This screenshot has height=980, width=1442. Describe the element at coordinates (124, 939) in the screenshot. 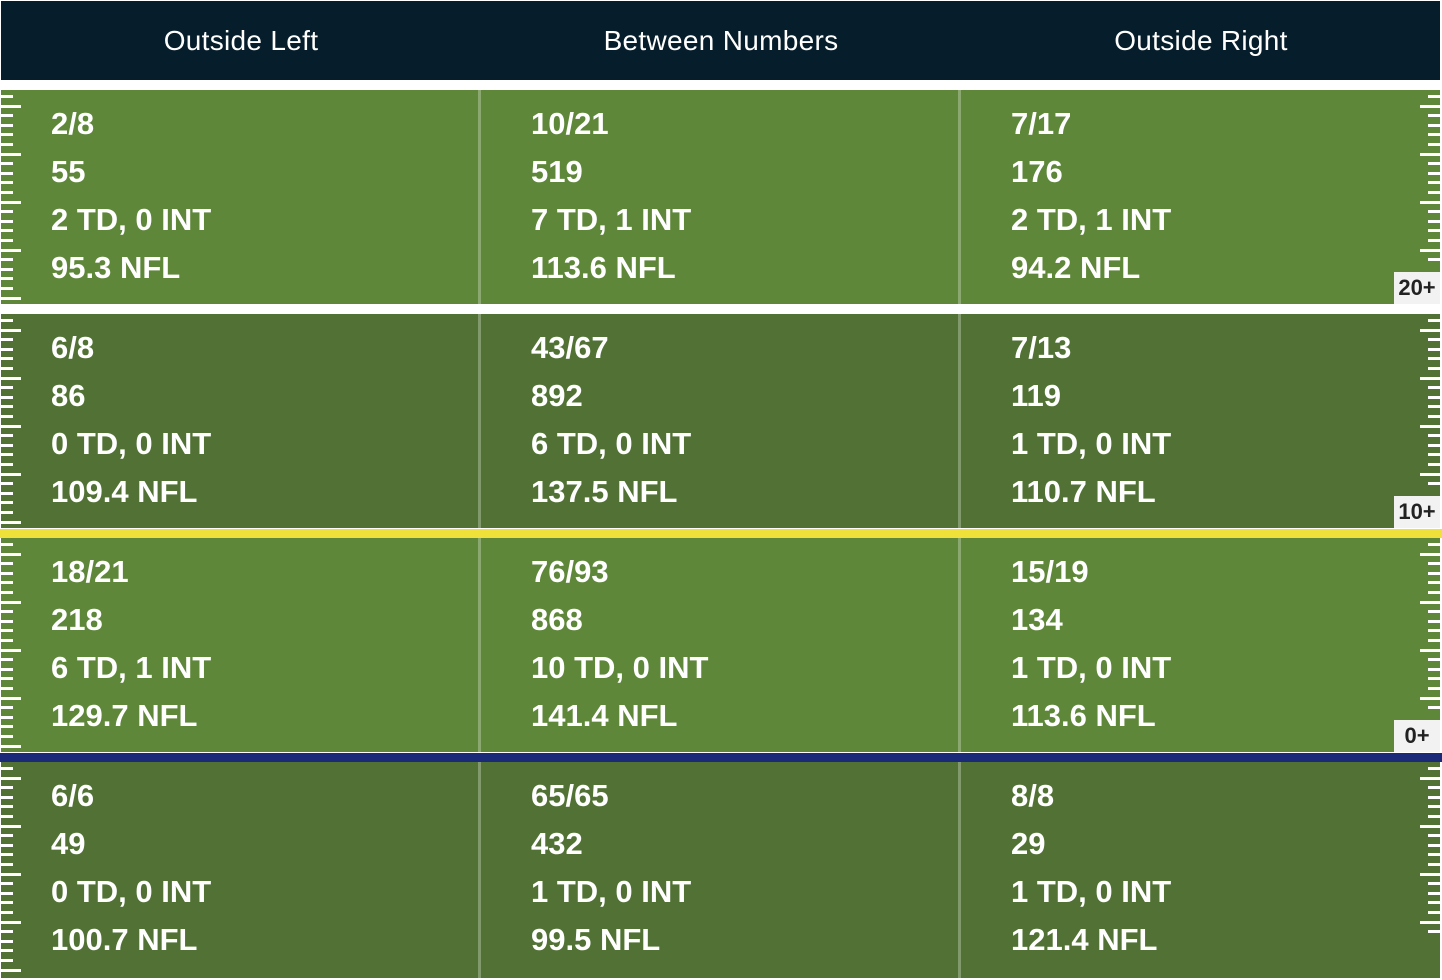

I see `stat-rating: 100.7 NFL` at that location.